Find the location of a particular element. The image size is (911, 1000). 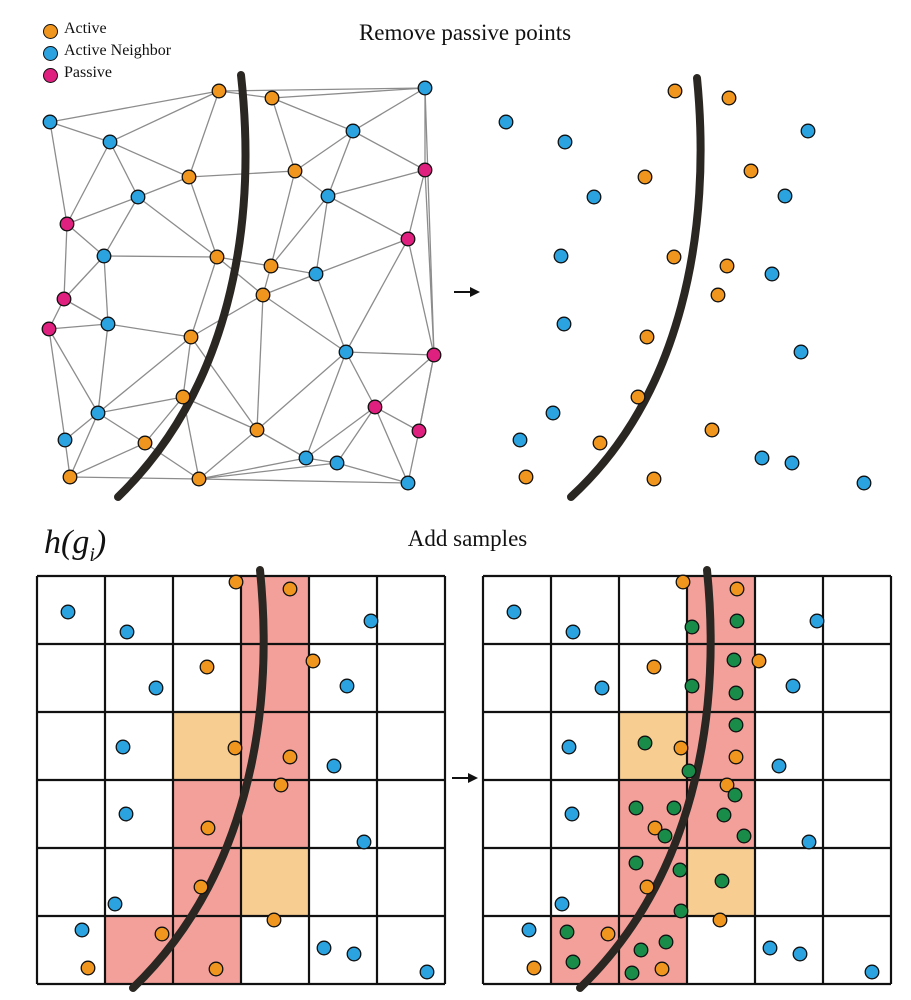

legend-item-passive: Passive is located at coordinates (140, 75).